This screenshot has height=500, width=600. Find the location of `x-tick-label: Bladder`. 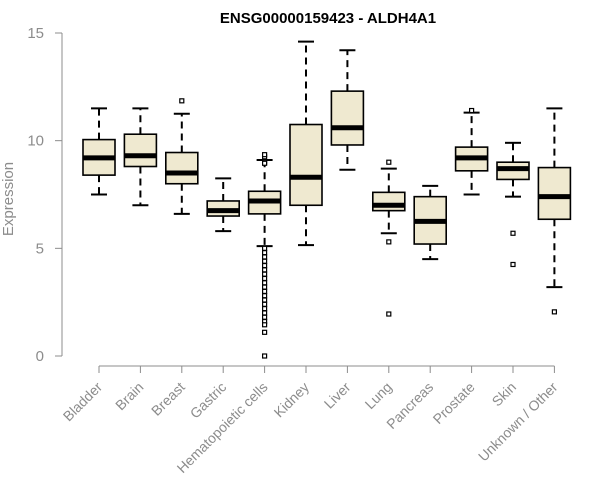

x-tick-label: Bladder is located at coordinates (83, 402).